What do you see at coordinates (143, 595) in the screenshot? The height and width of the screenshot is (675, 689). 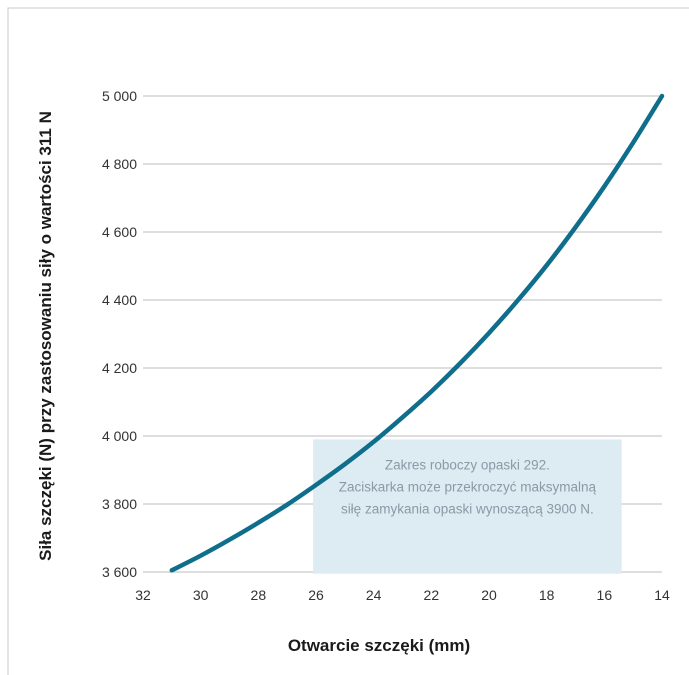 I see `x-tick-label: 32` at bounding box center [143, 595].